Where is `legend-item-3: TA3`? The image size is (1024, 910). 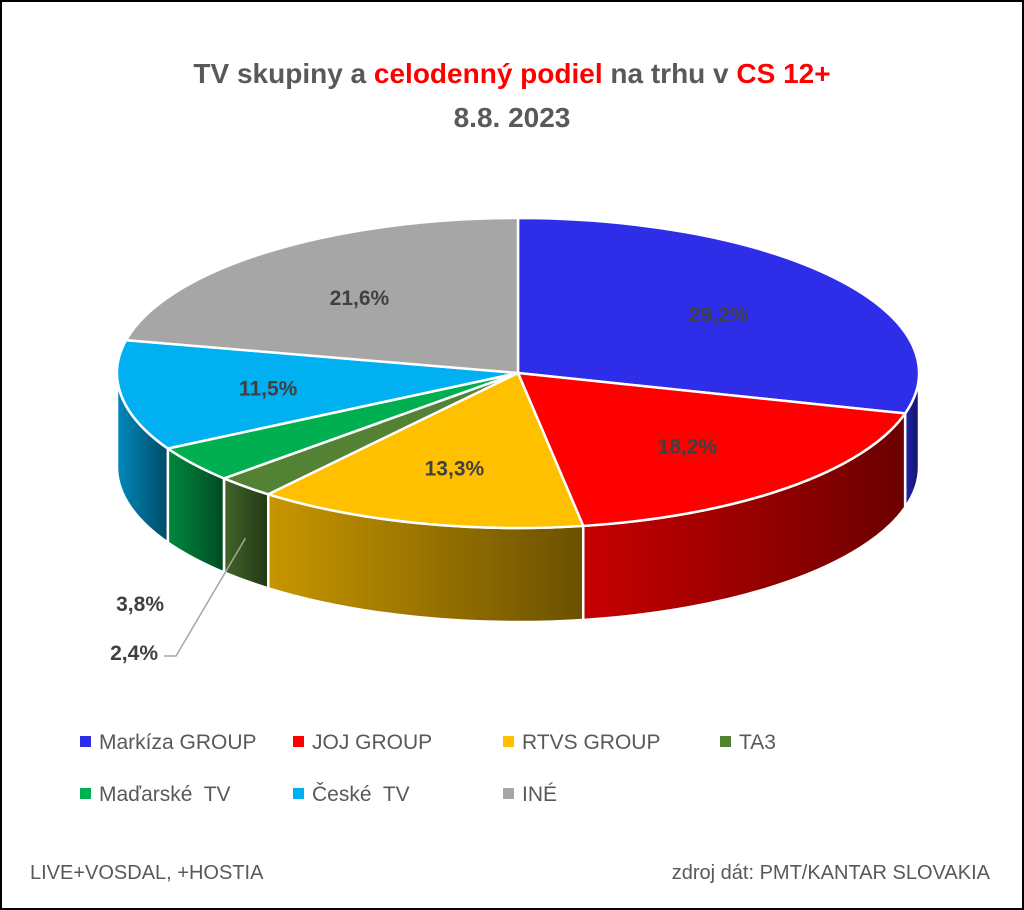 legend-item-3: TA3 is located at coordinates (748, 743).